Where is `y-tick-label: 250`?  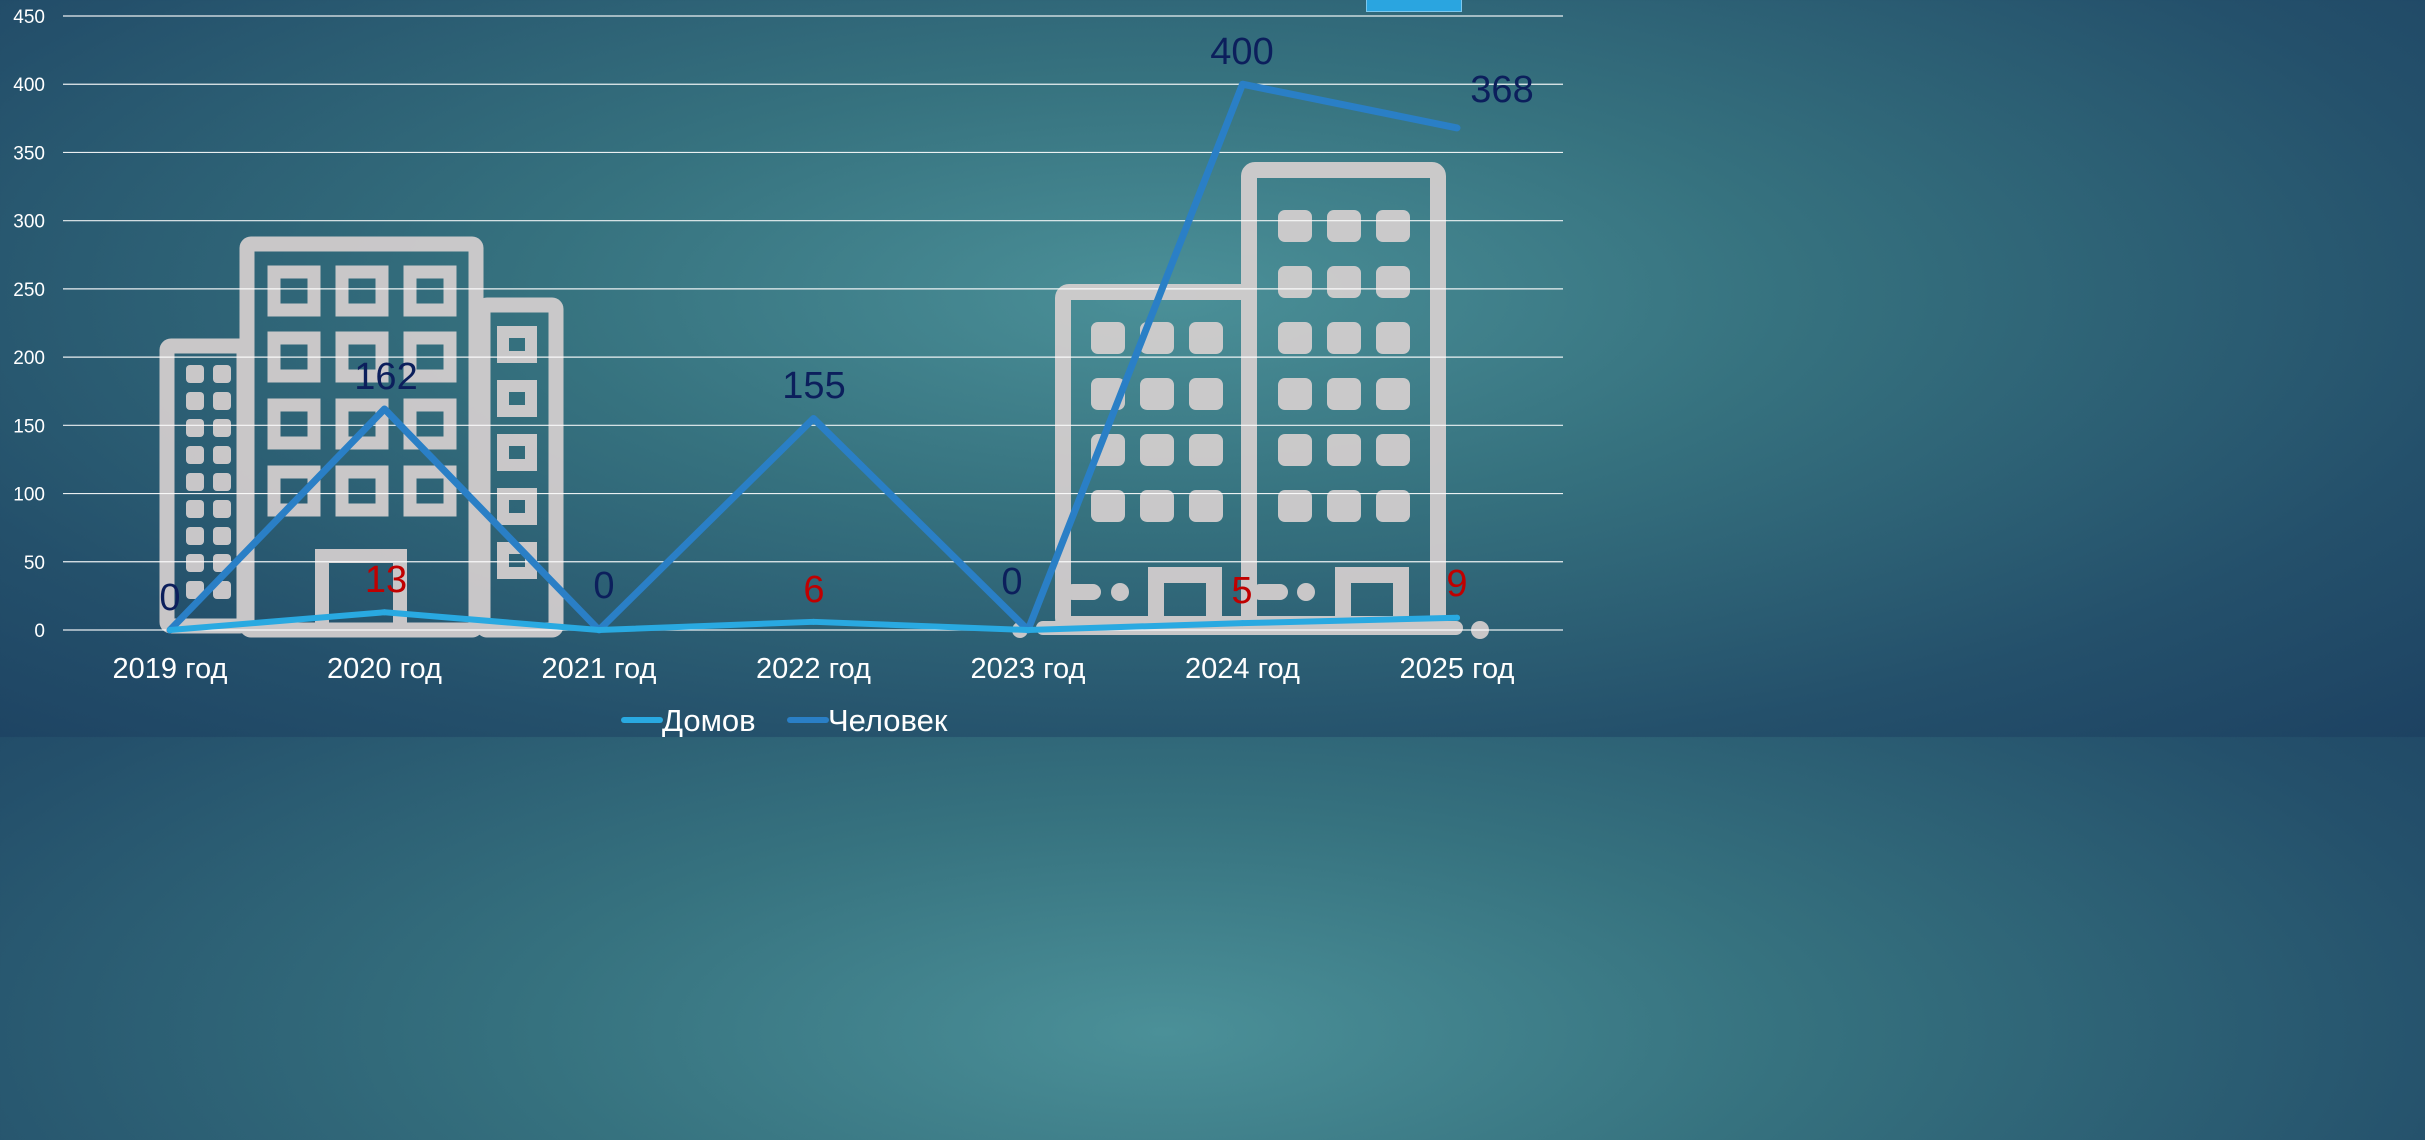 y-tick-label: 250 is located at coordinates (29, 290).